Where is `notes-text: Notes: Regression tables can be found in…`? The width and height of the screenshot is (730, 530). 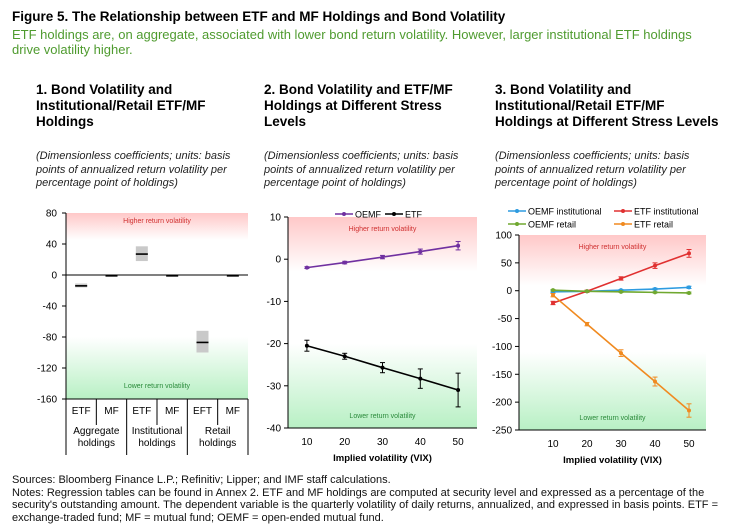
notes-text: Notes: Regression tables can be found in… is located at coordinates (365, 505).